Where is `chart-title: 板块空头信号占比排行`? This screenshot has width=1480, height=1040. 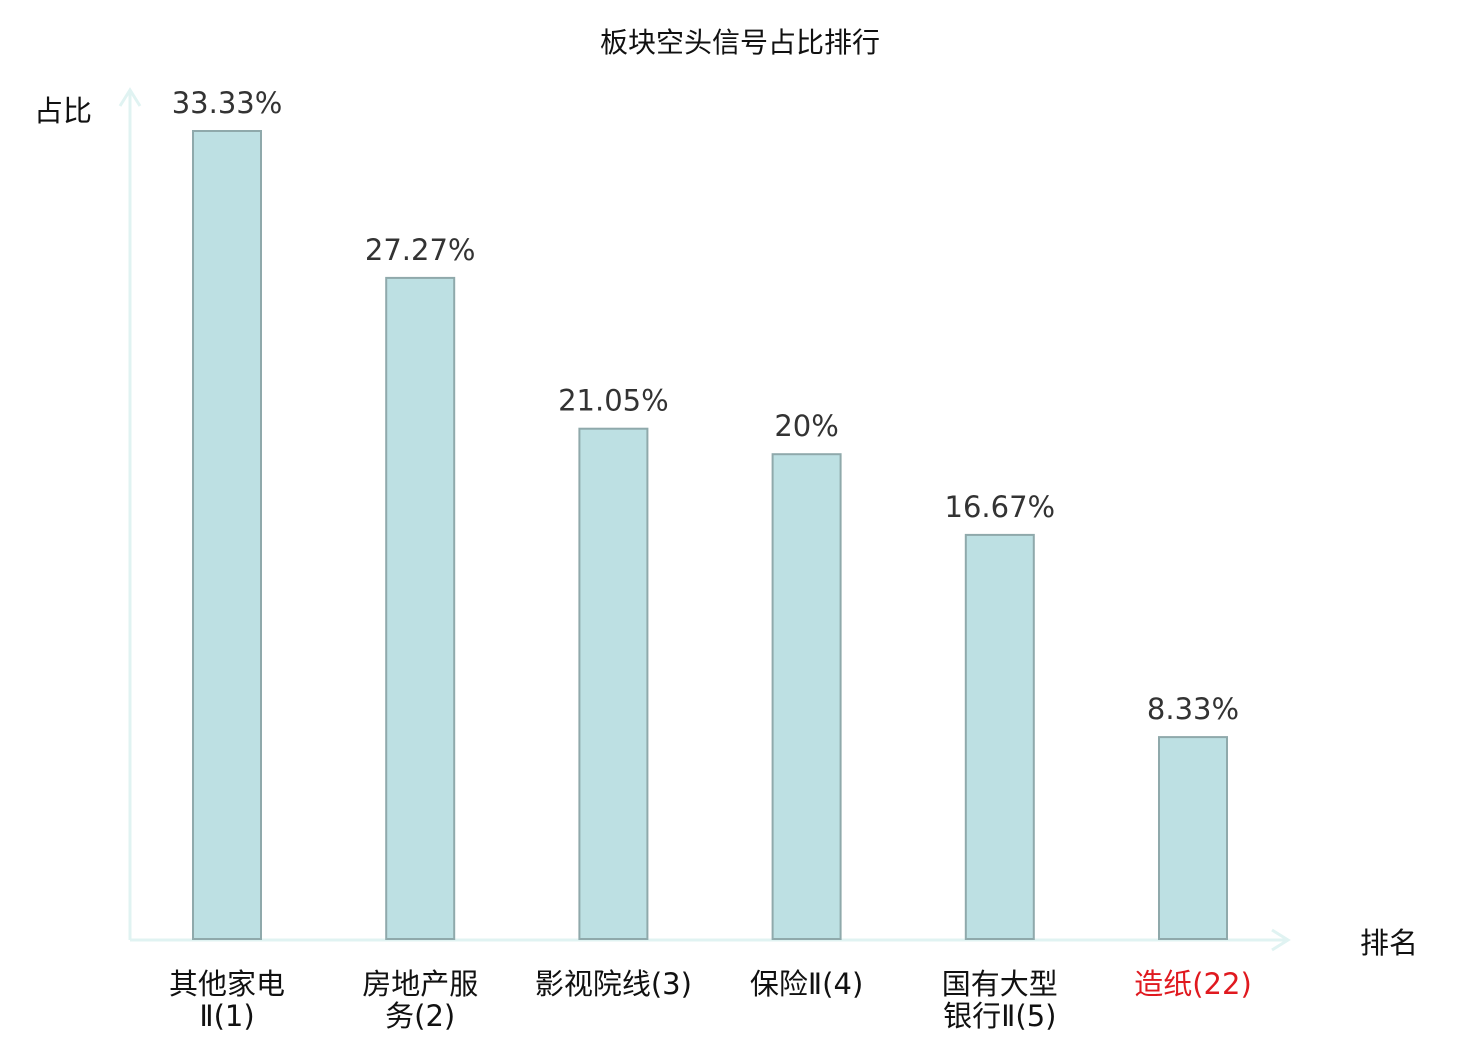
chart-title: 板块空头信号占比排行 is located at coordinates (740, 42).